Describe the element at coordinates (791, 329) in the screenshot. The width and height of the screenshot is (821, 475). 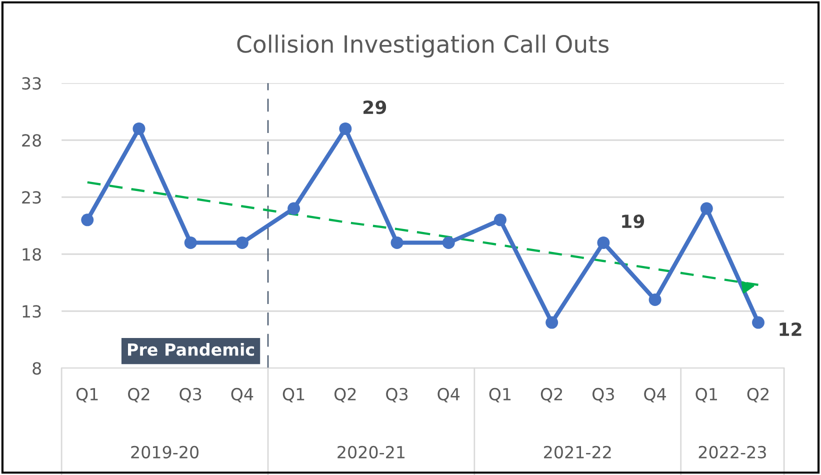
I see `data-label: 12` at that location.